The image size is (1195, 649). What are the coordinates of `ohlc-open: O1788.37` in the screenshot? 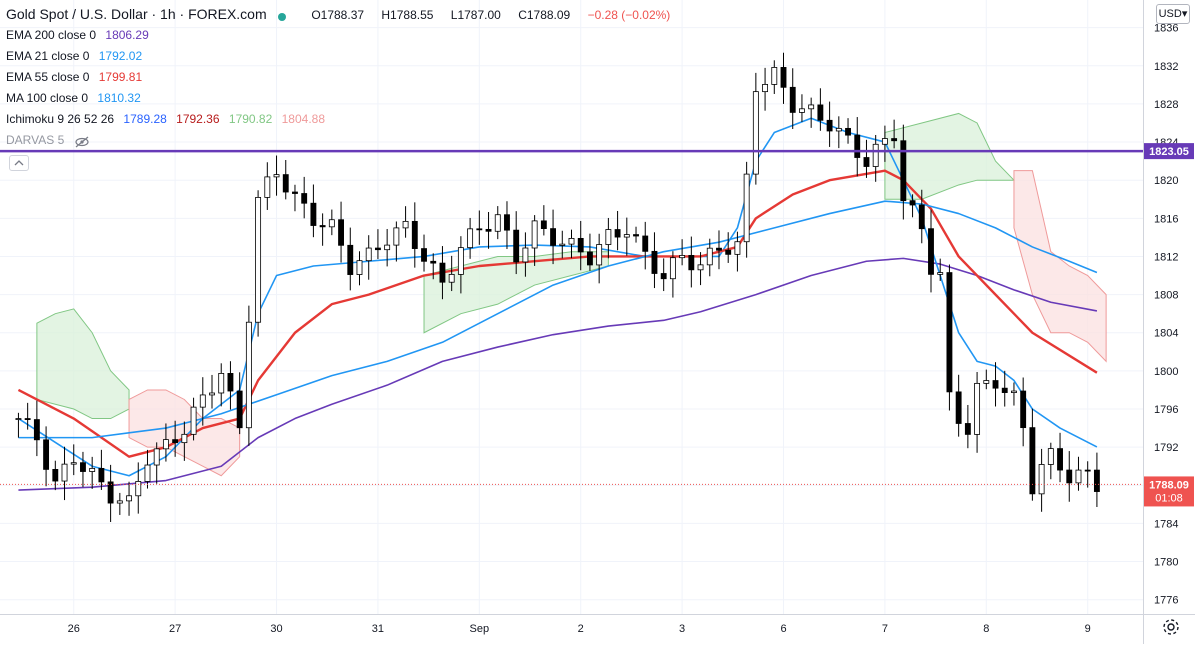 It's located at (338, 15).